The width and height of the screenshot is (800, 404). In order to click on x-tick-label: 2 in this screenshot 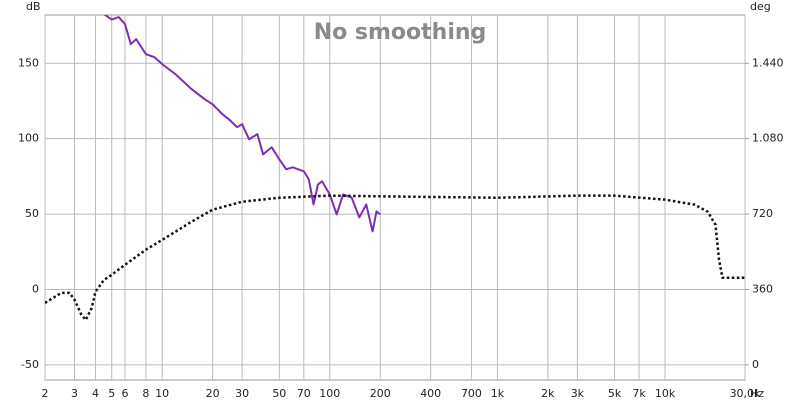, I will do `click(45, 393)`.